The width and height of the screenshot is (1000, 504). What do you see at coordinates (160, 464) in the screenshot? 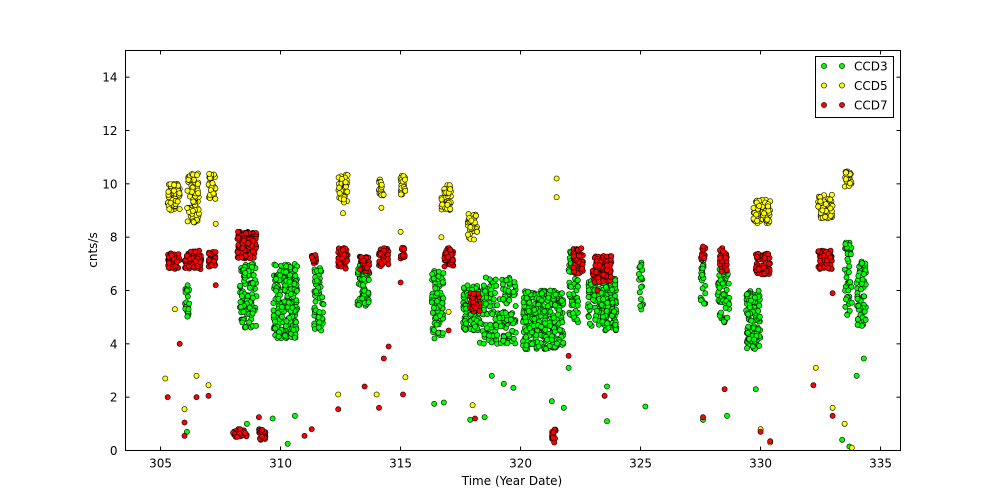
I see `x-tick-label: 305` at bounding box center [160, 464].